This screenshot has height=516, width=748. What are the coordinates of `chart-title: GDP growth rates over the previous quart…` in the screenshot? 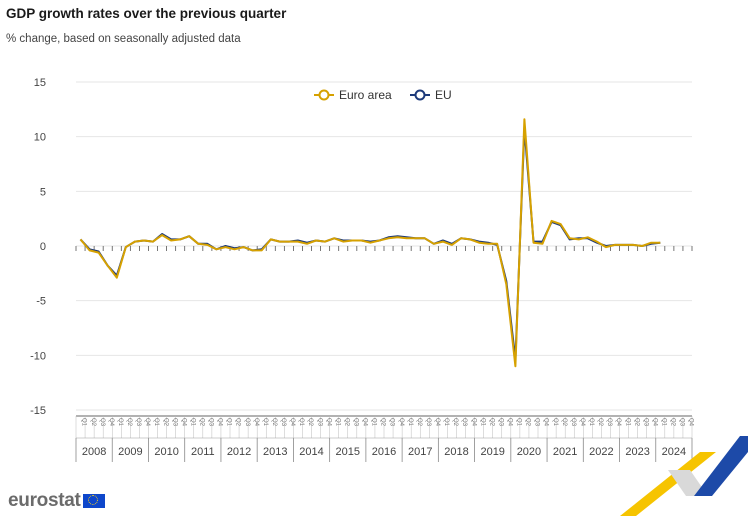 It's located at (146, 13).